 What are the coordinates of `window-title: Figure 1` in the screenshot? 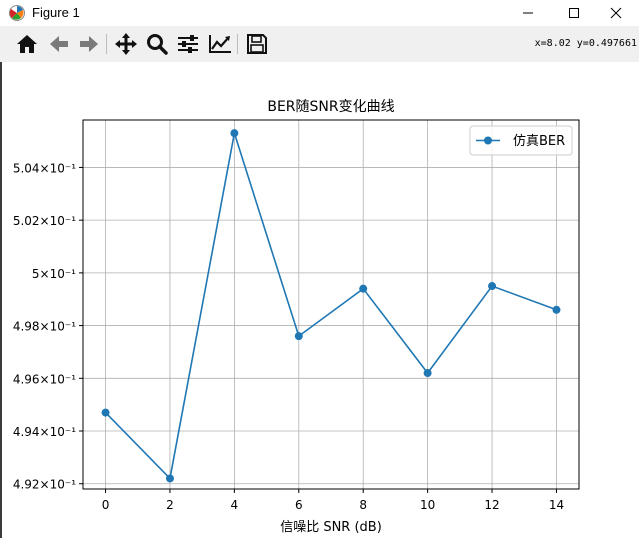 It's located at (56, 12).